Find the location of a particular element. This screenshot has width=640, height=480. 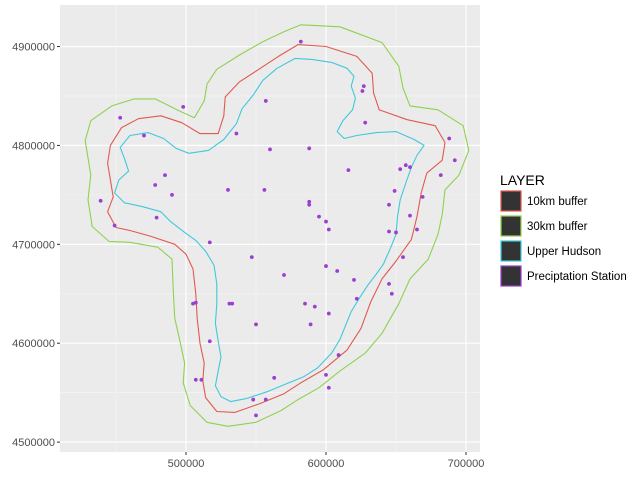

legend-label-upper-hudson: Upper Hudson is located at coordinates (564, 252).